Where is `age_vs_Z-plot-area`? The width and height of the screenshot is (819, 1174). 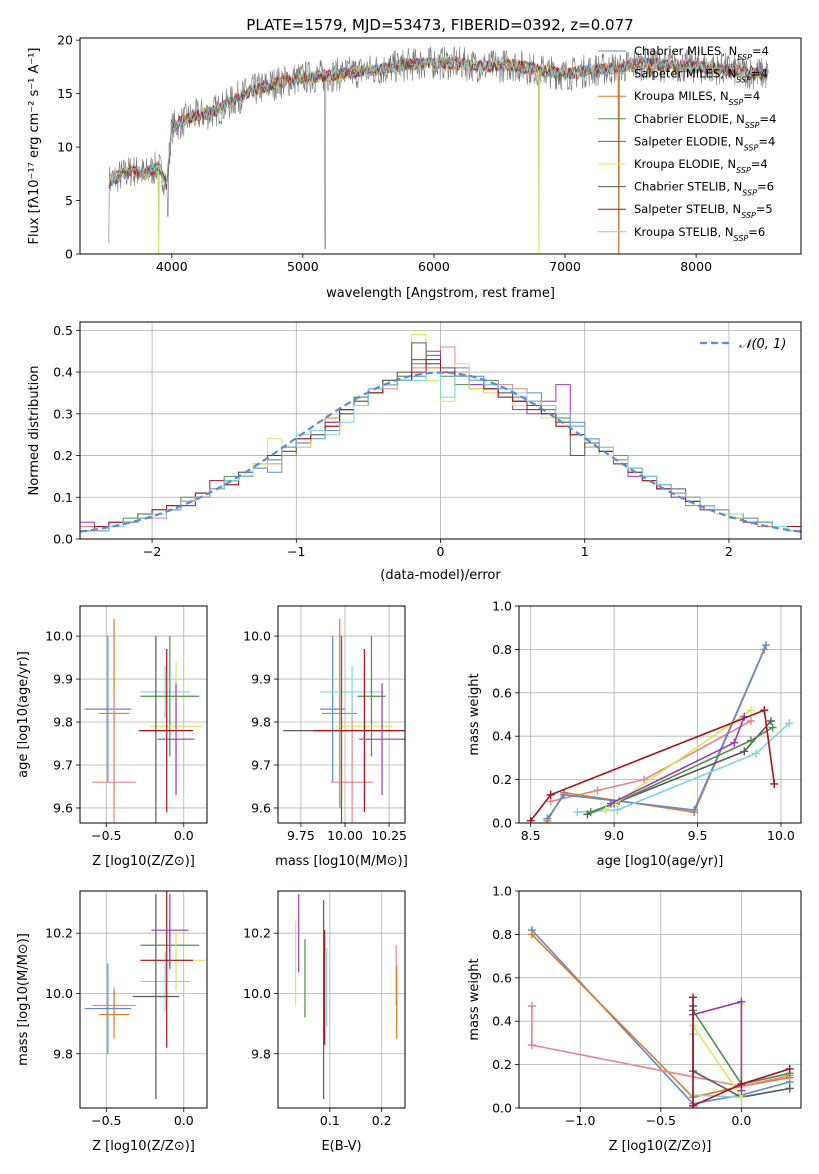 age_vs_Z-plot-area is located at coordinates (143, 720).